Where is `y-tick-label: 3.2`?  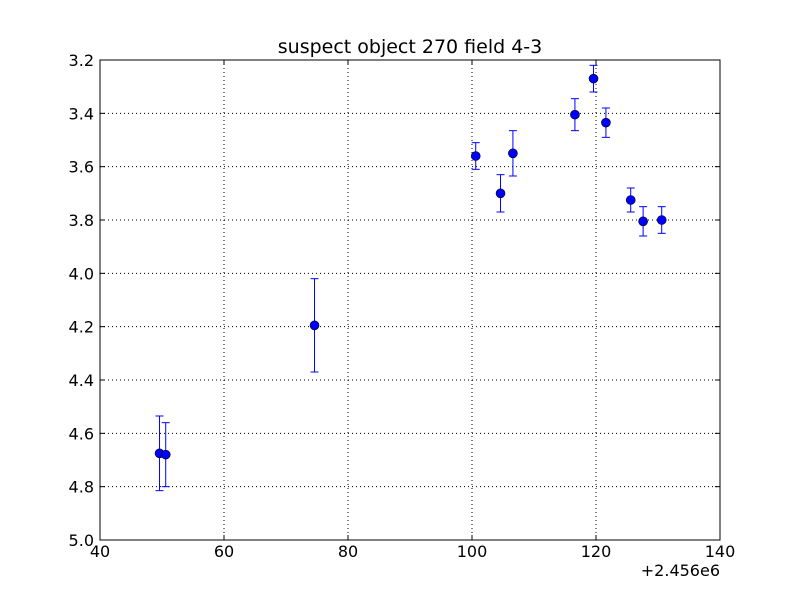 y-tick-label: 3.2 is located at coordinates (81, 60).